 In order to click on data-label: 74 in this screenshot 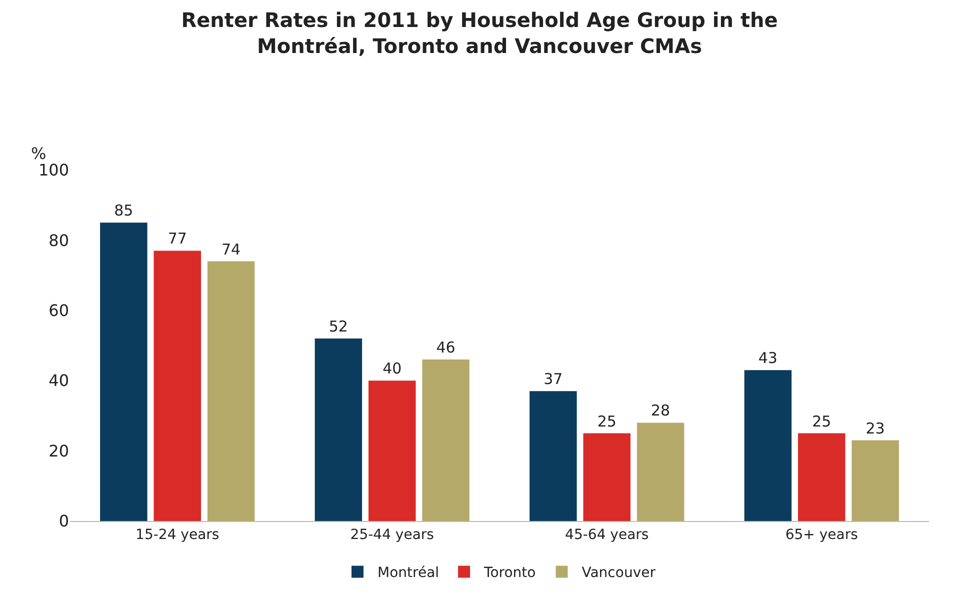, I will do `click(231, 249)`.